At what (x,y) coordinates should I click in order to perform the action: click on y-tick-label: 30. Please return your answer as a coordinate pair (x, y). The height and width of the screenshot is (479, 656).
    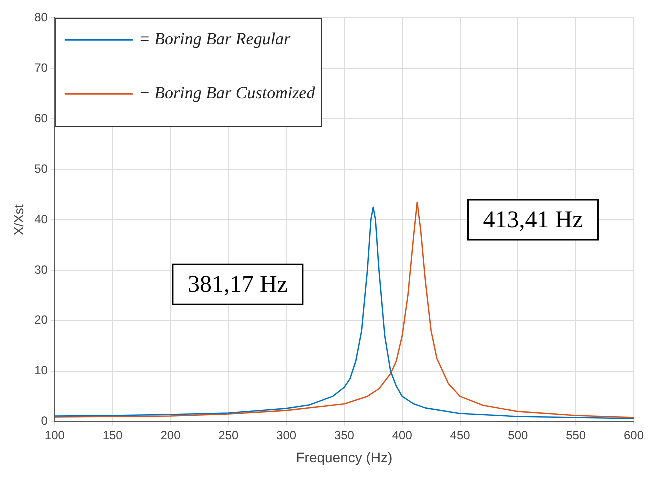
    Looking at the image, I should click on (41, 269).